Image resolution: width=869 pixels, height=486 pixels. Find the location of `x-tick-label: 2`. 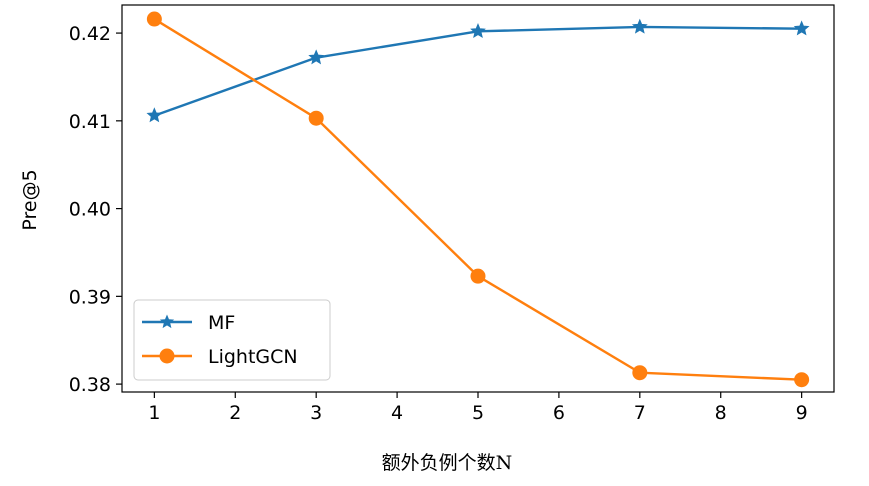

x-tick-label: 2 is located at coordinates (235, 413).